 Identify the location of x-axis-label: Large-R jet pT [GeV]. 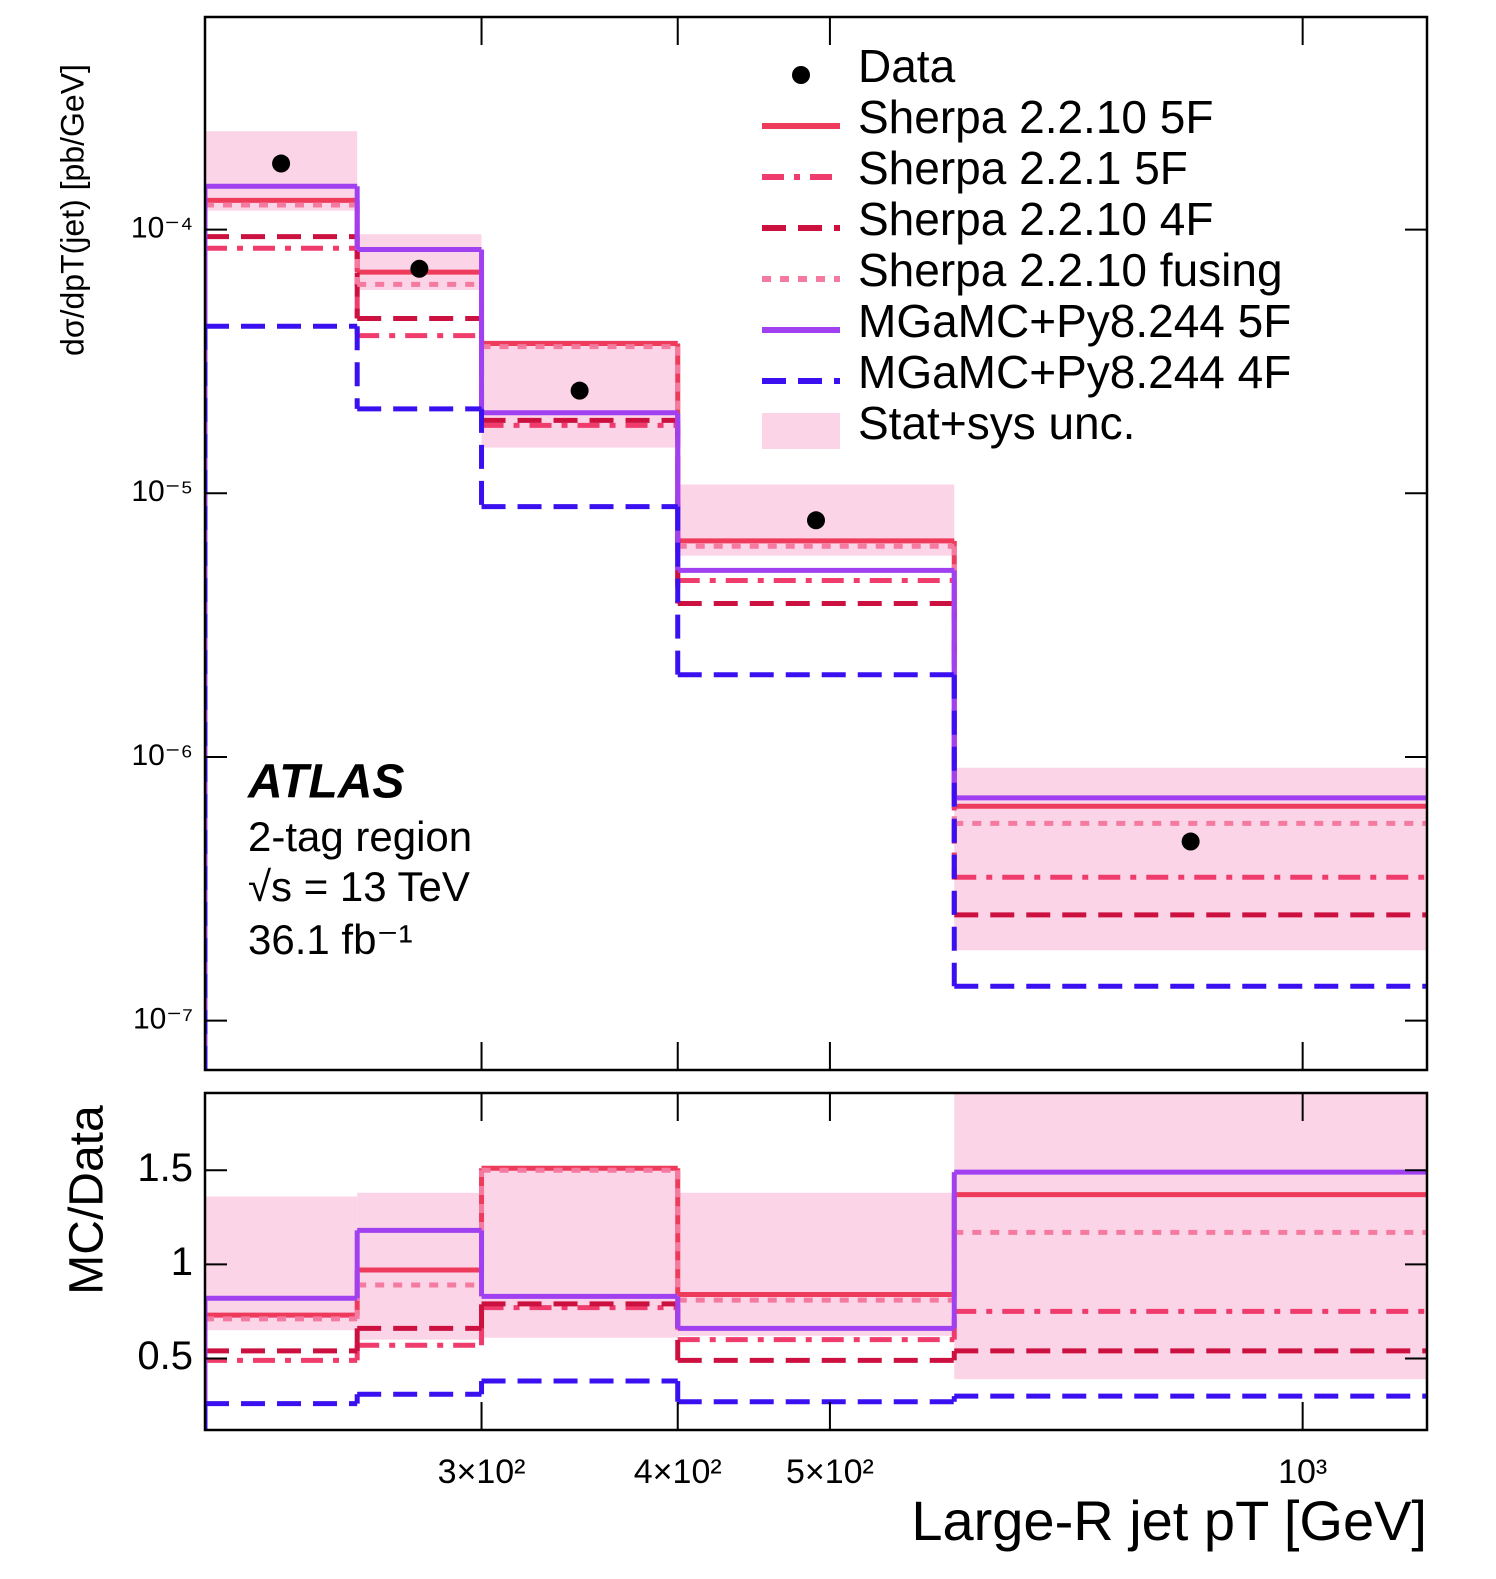
(1169, 1520).